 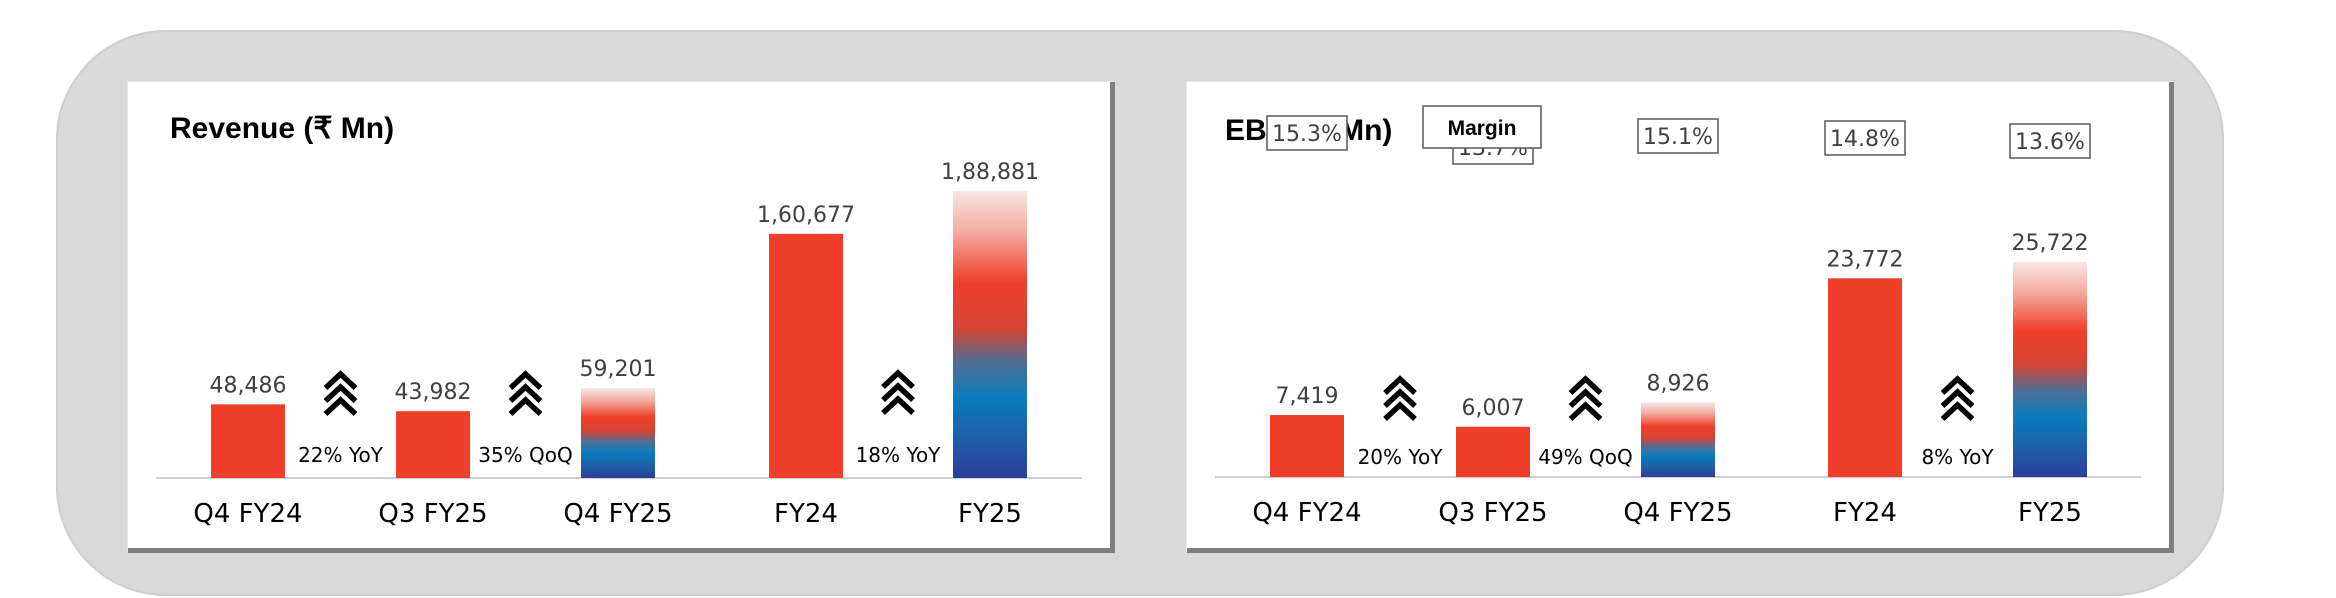 I want to click on growth-label: 22% YoY, so click(x=341, y=455).